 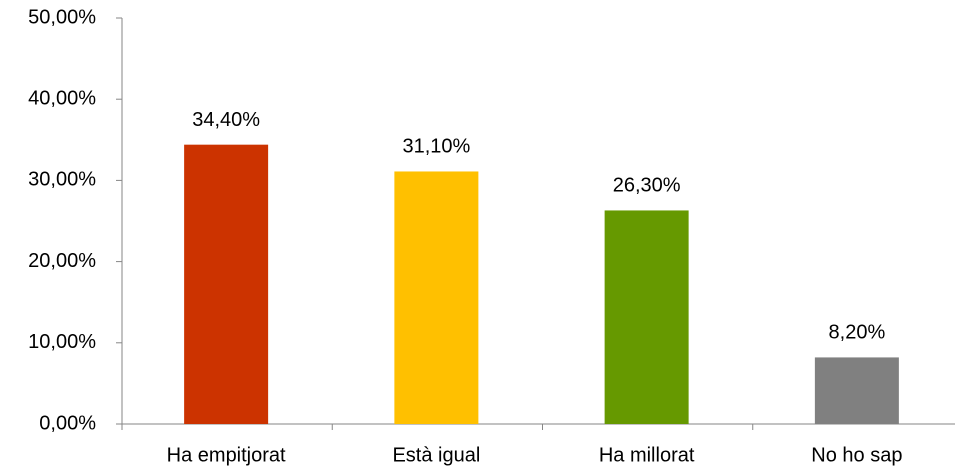 I want to click on x-tick-label: Ha empitjorat, so click(x=226, y=455).